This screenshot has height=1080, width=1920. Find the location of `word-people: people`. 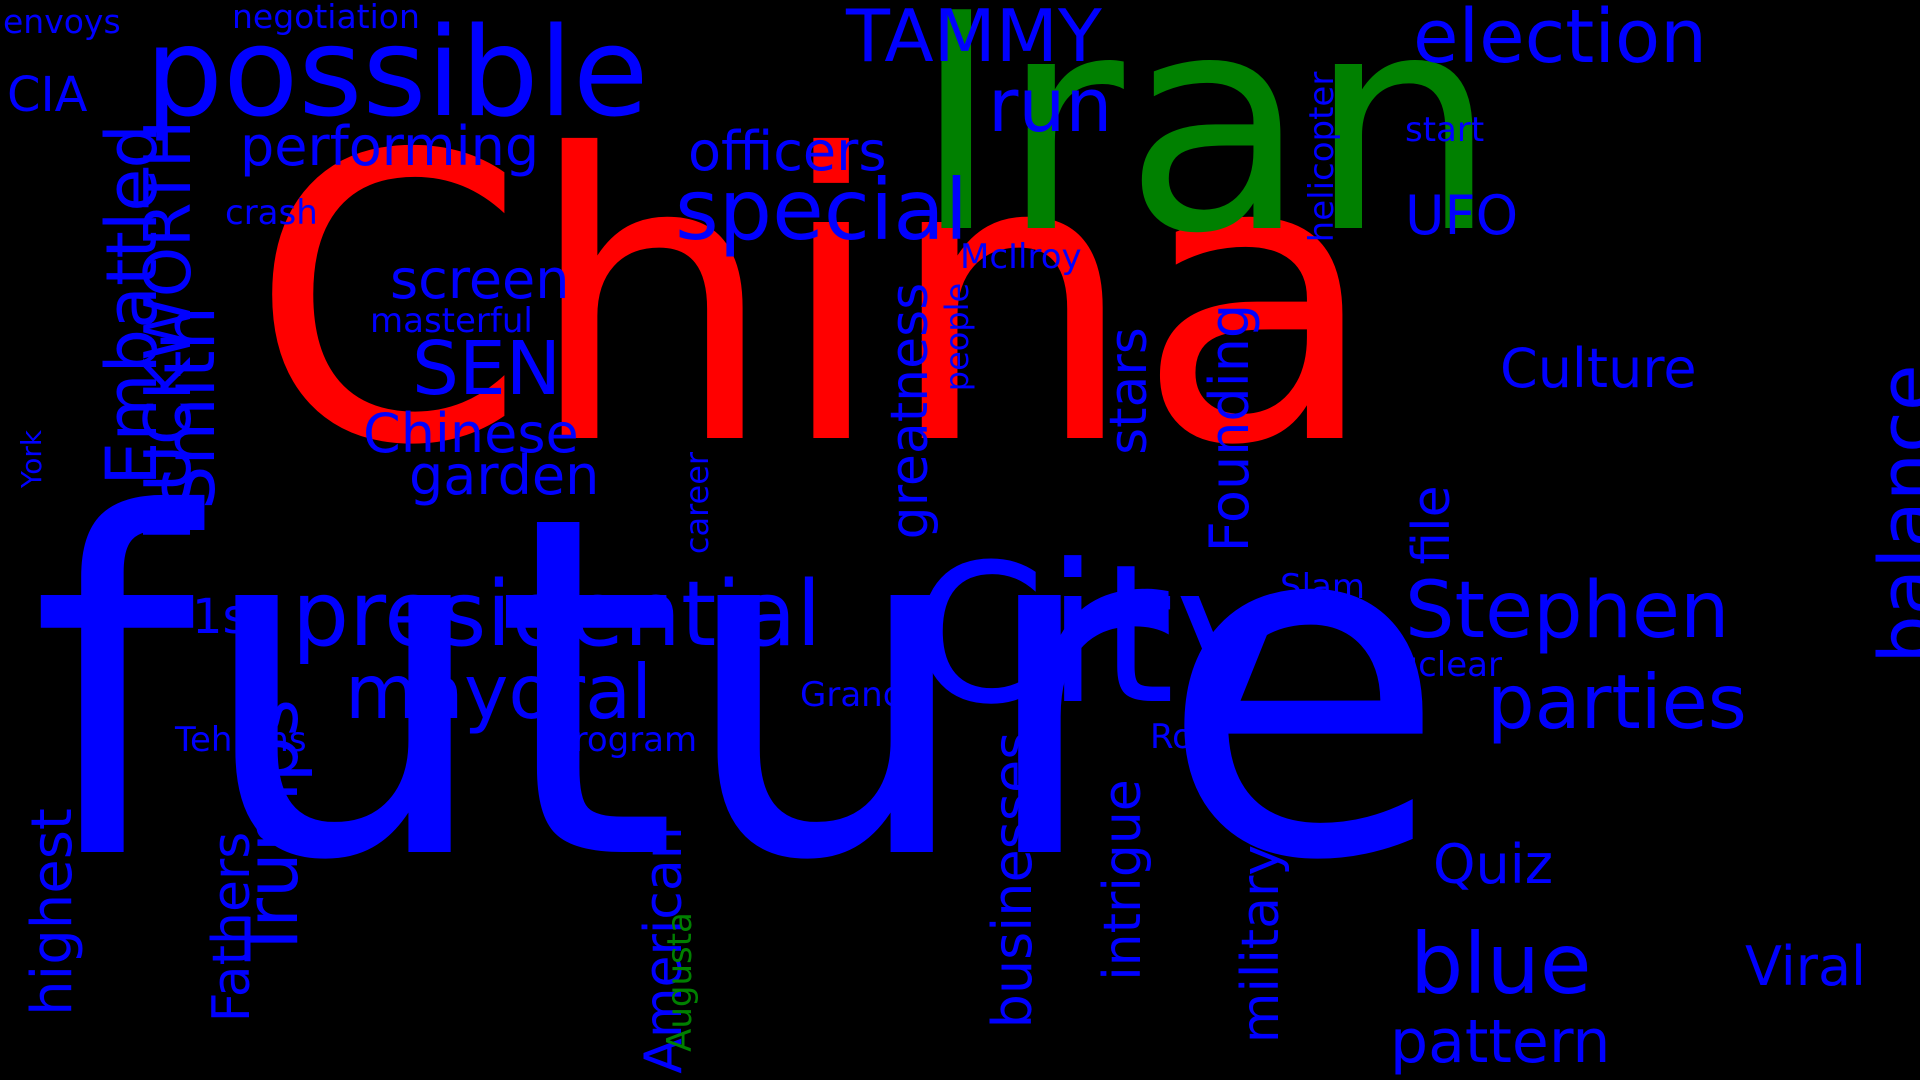

word-people: people is located at coordinates (957, 337).